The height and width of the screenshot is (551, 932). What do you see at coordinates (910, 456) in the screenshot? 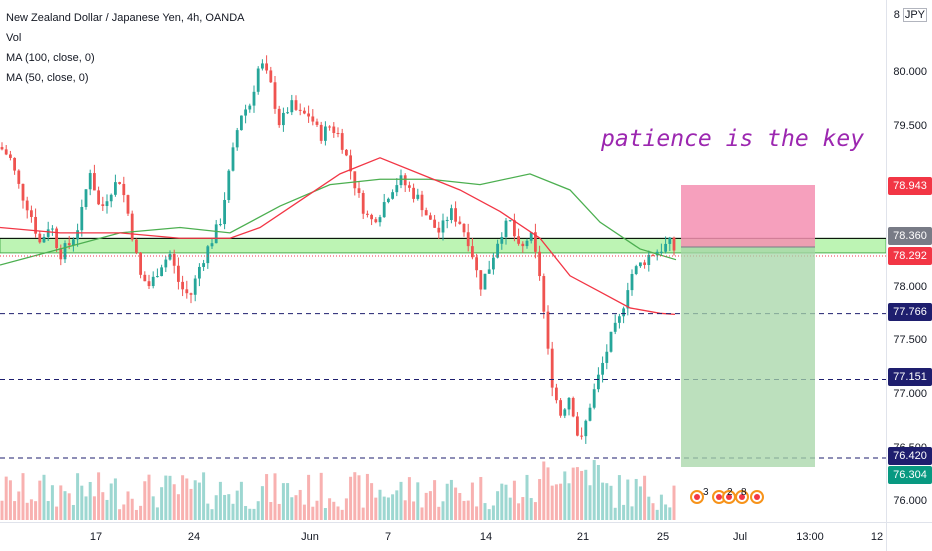
I see `price-tag-level: 76.420` at bounding box center [910, 456].